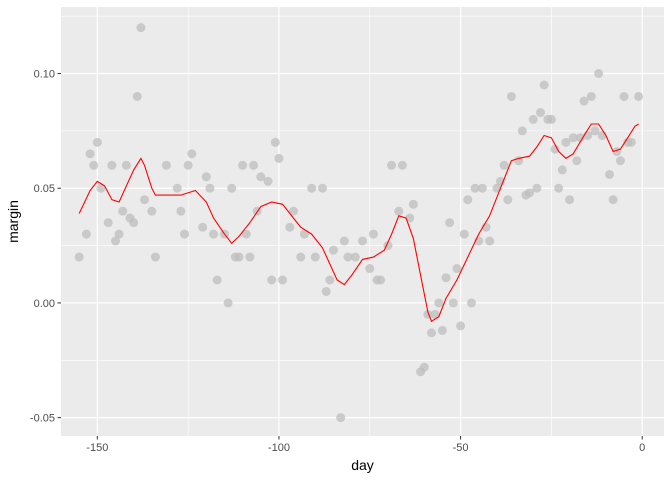 This screenshot has height=480, width=672. I want to click on y-tick-label: 0.00, so click(44, 304).